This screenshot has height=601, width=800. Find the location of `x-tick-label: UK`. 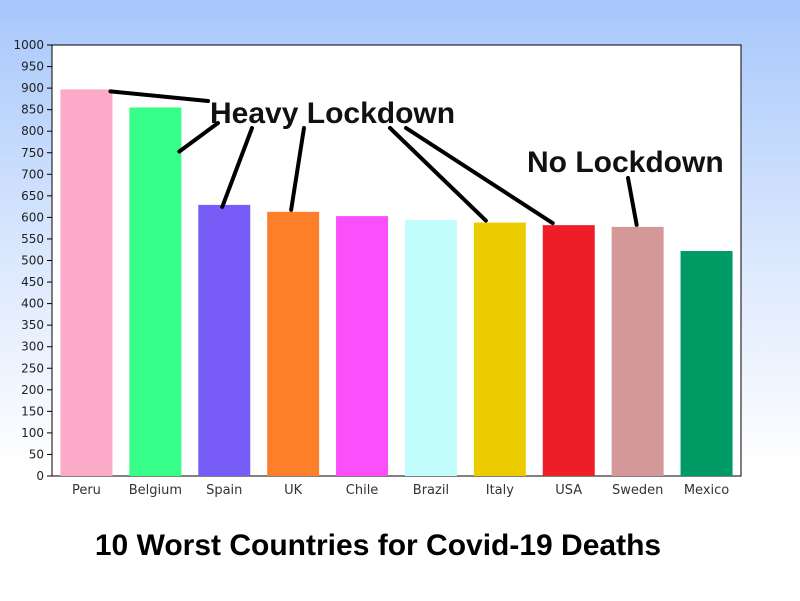

x-tick-label: UK is located at coordinates (293, 490).